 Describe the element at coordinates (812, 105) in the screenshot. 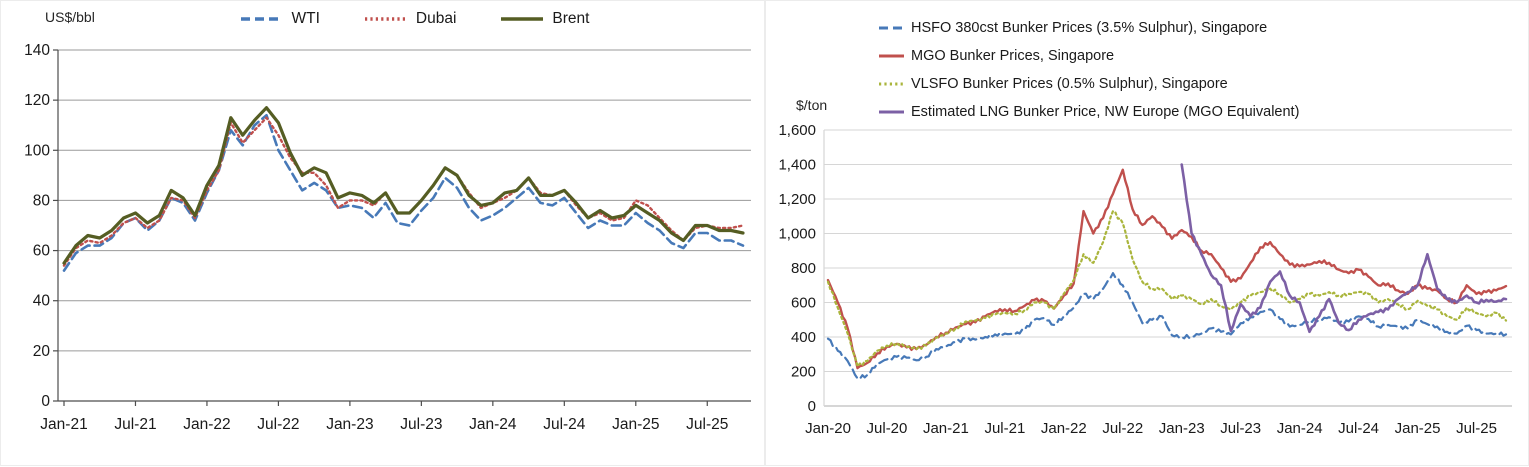

I see `y-axis-unit-label: $/ton` at that location.